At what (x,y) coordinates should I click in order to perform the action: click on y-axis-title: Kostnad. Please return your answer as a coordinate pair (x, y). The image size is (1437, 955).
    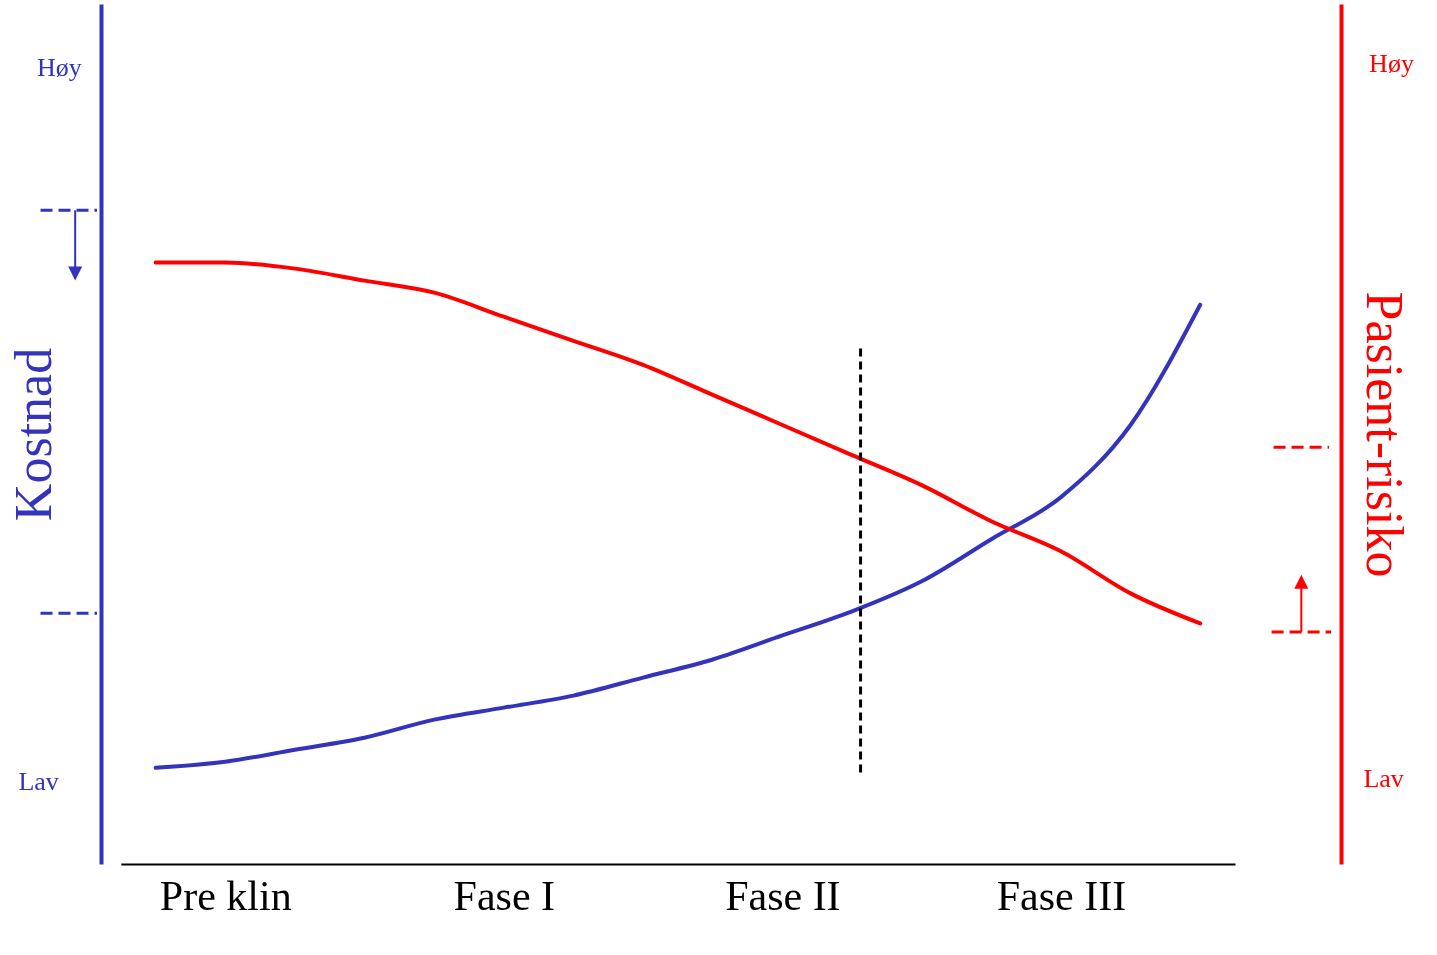
    Looking at the image, I should click on (33, 434).